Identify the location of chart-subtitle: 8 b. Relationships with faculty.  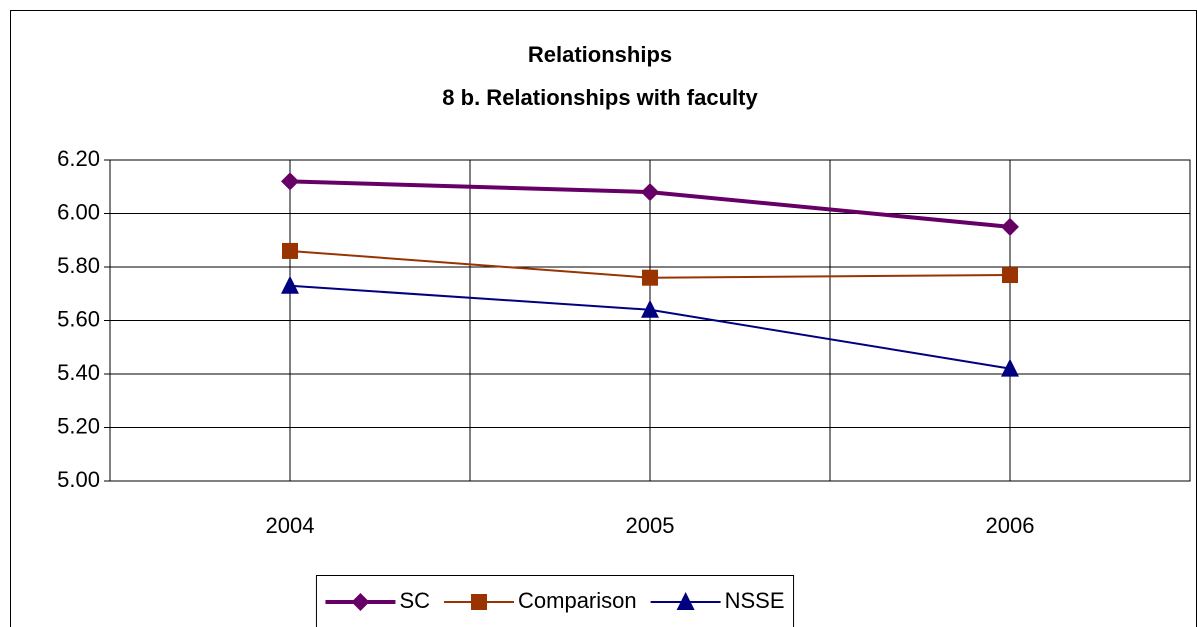
(600, 97).